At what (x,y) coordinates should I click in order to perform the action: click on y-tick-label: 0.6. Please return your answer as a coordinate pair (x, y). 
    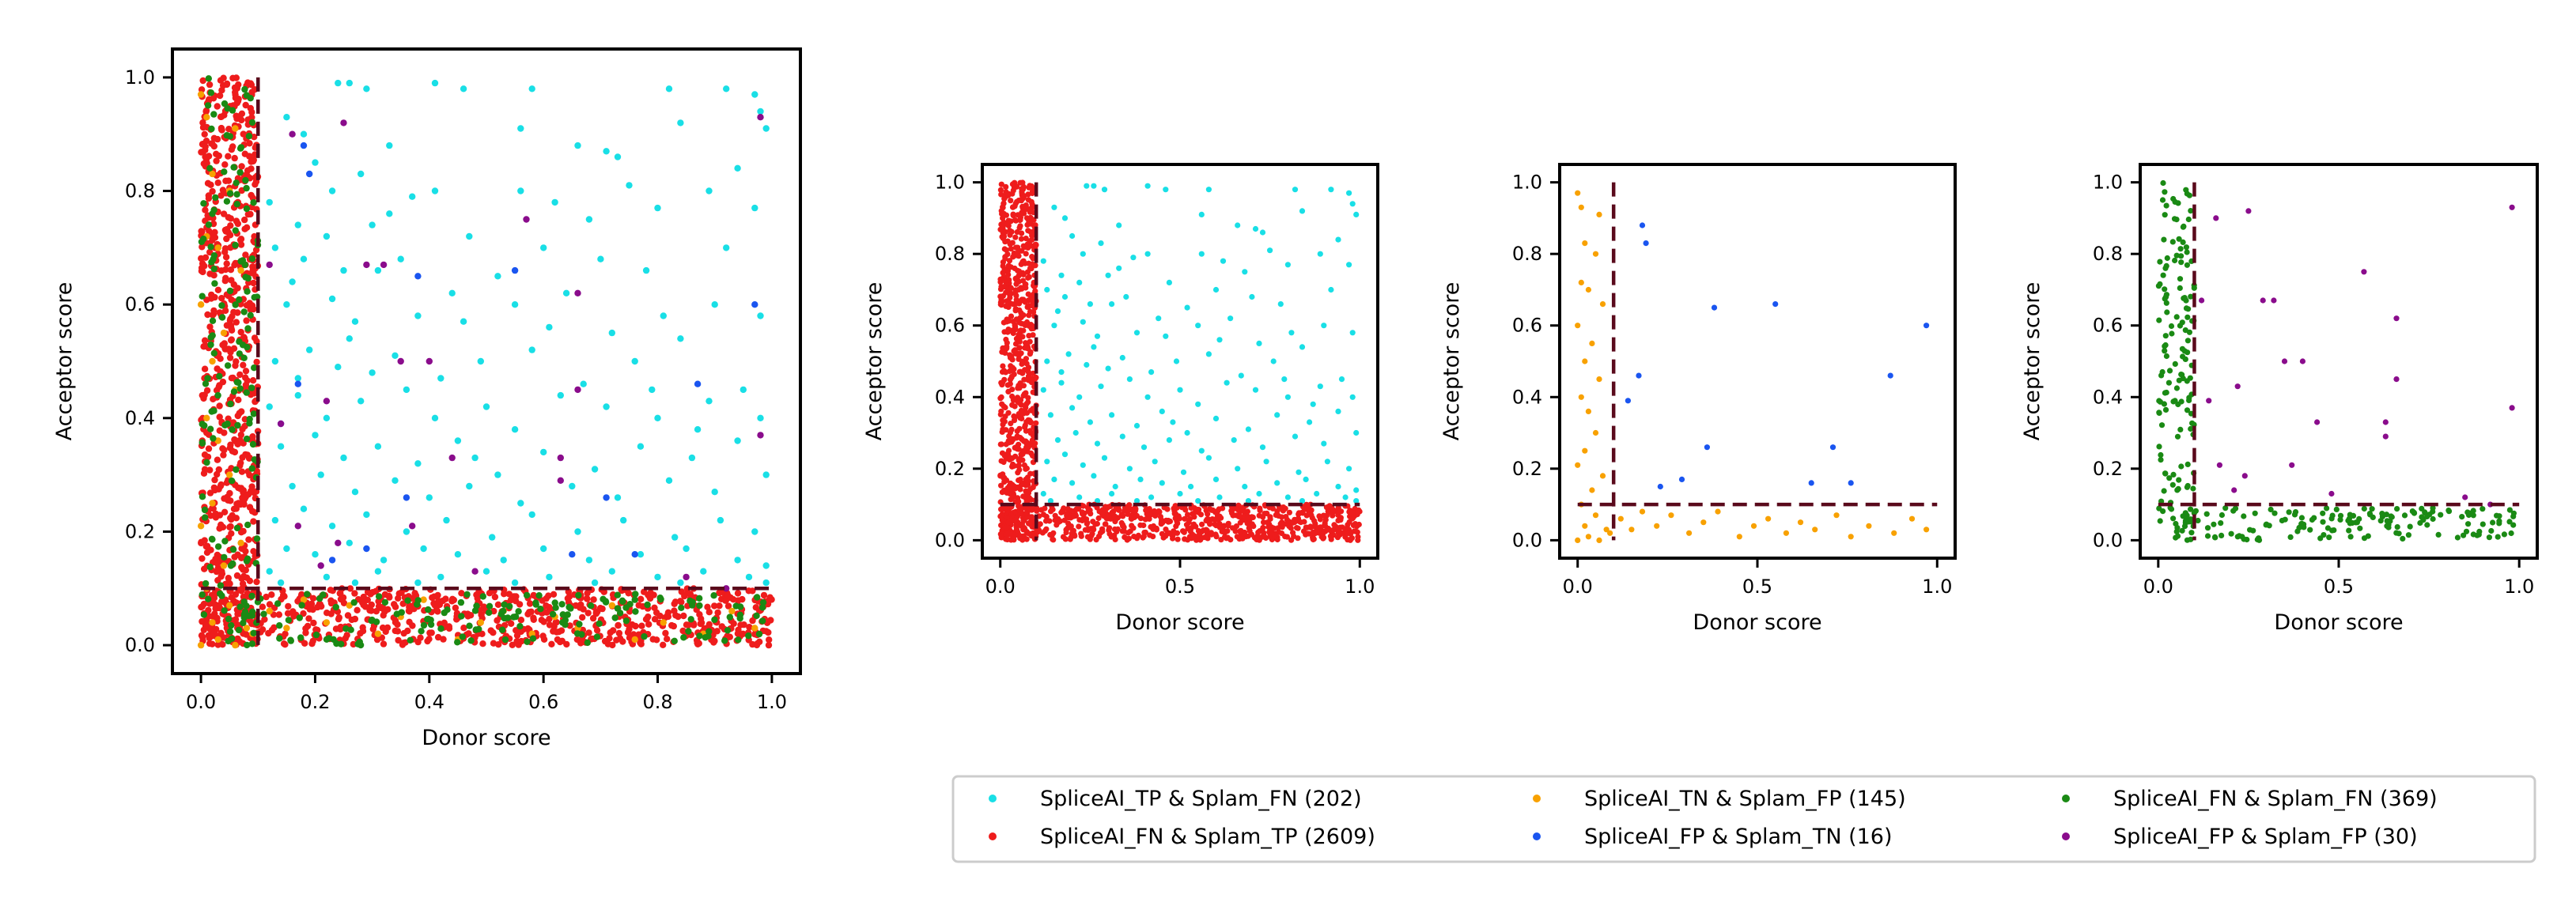
    Looking at the image, I should click on (140, 304).